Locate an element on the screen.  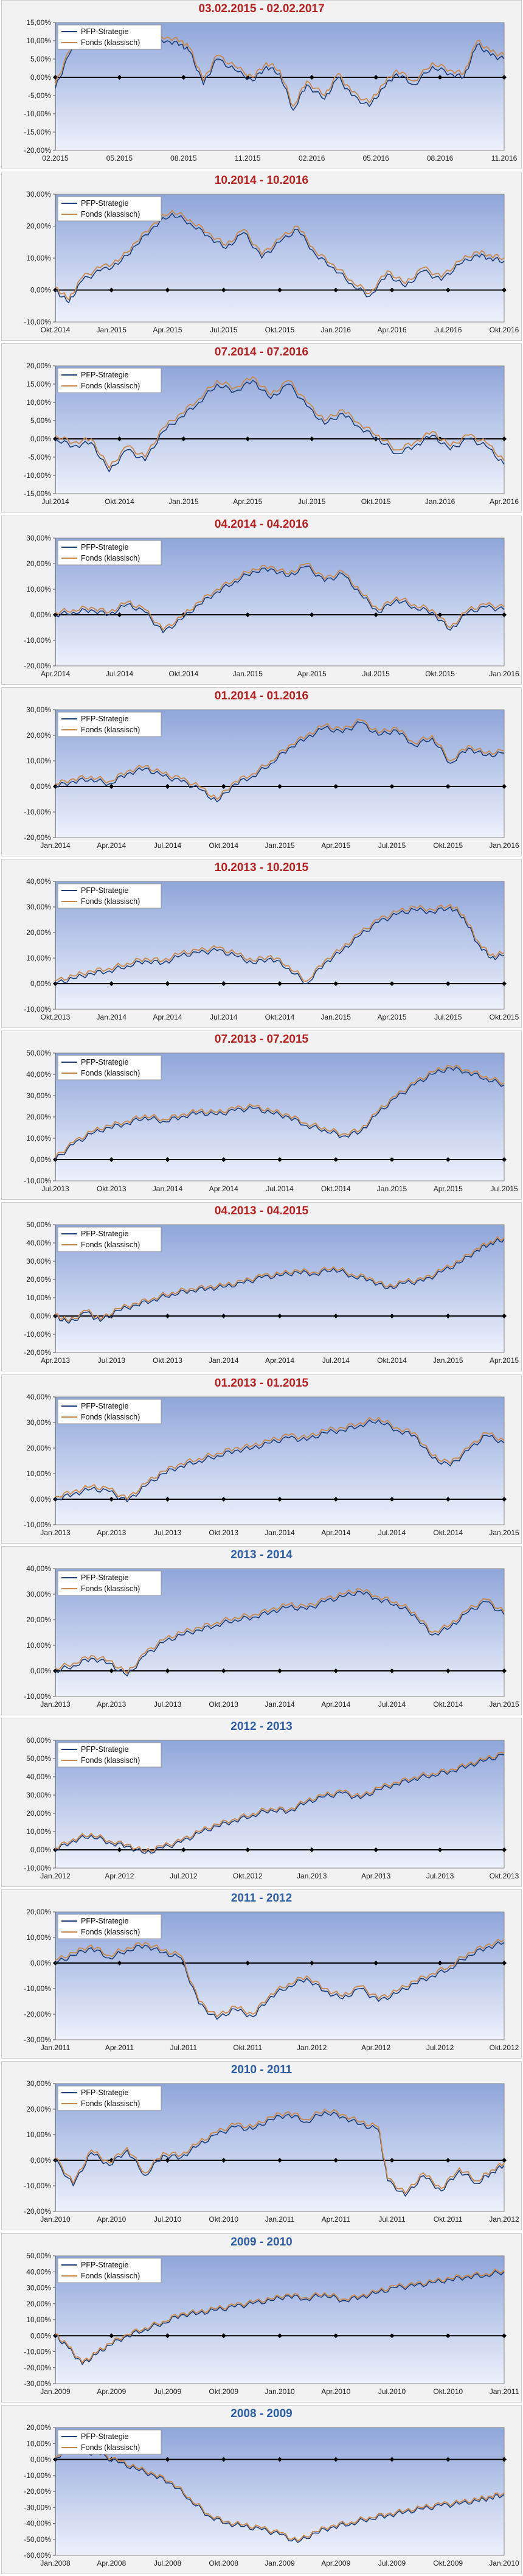
x-tick-label: Jan.2009 is located at coordinates (280, 2563).